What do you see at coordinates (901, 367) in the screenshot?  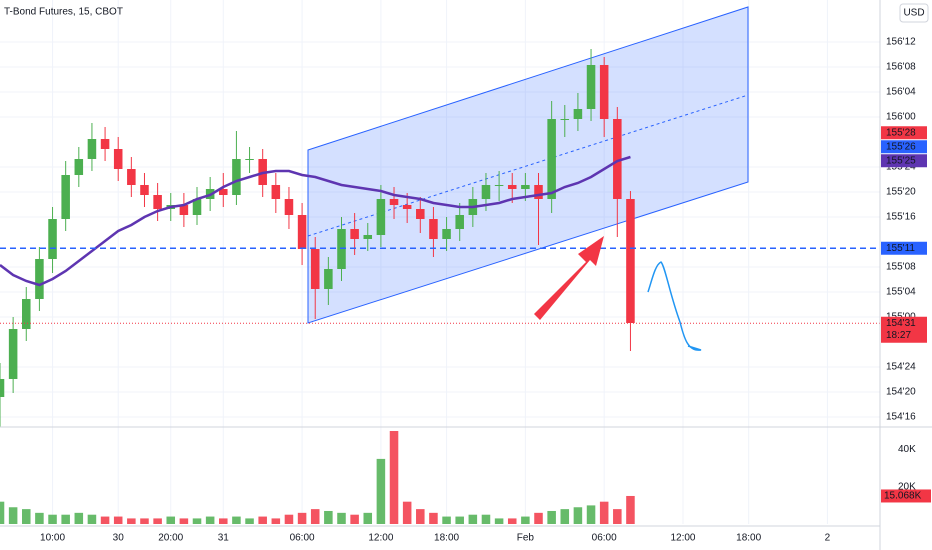 I see `y-tick-label: 154'24` at bounding box center [901, 367].